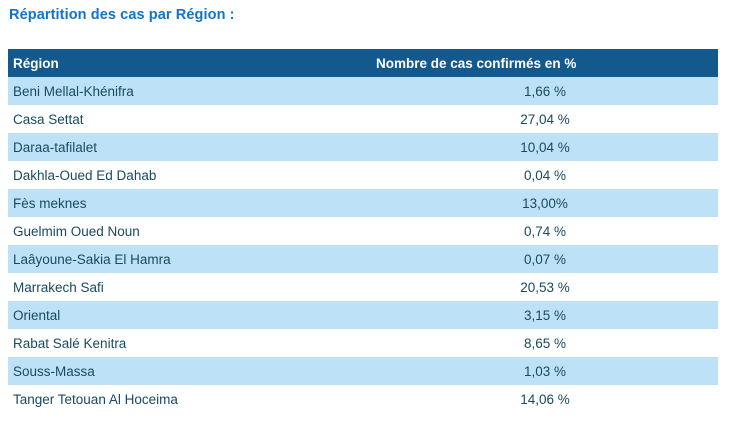 Image resolution: width=740 pixels, height=424 pixels. I want to click on value-cell: 8,65 %, so click(545, 343).